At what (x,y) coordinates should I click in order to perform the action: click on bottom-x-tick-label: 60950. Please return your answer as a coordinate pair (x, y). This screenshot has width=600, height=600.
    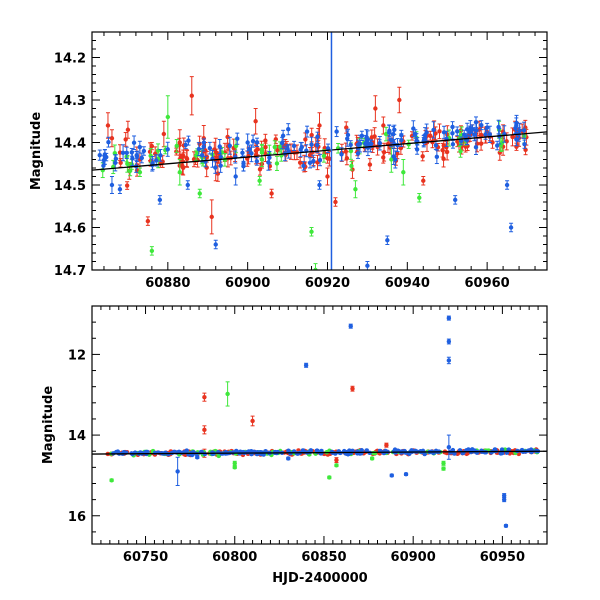
    Looking at the image, I should click on (502, 557).